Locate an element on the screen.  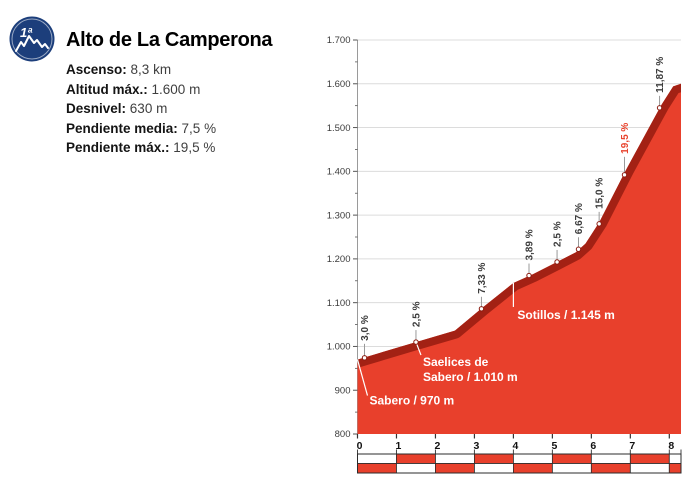
x-tick-label: 6 is located at coordinates (593, 446).